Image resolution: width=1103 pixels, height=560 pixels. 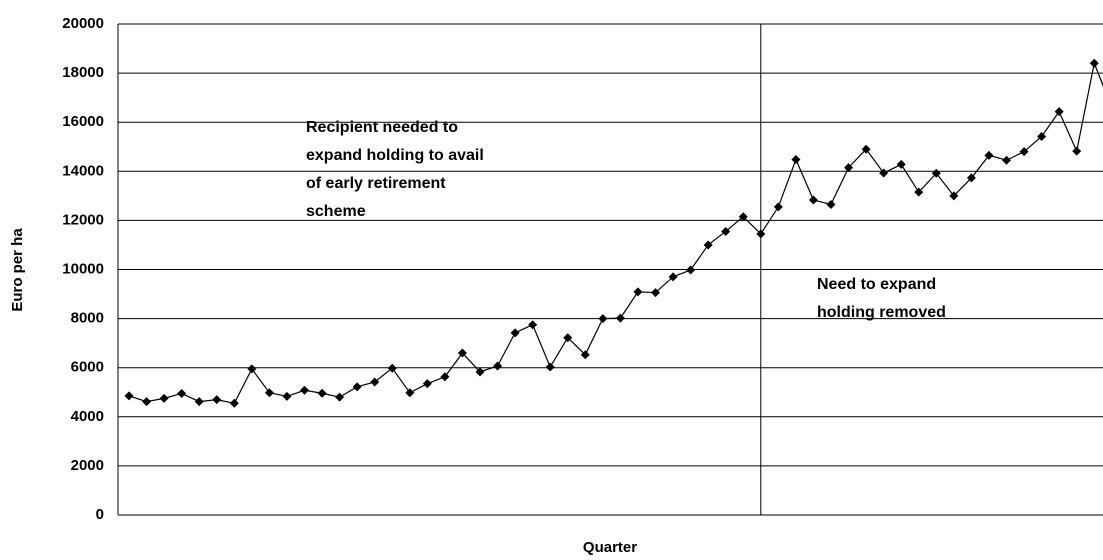 I want to click on y-tick-label: 4000, so click(x=87, y=416).